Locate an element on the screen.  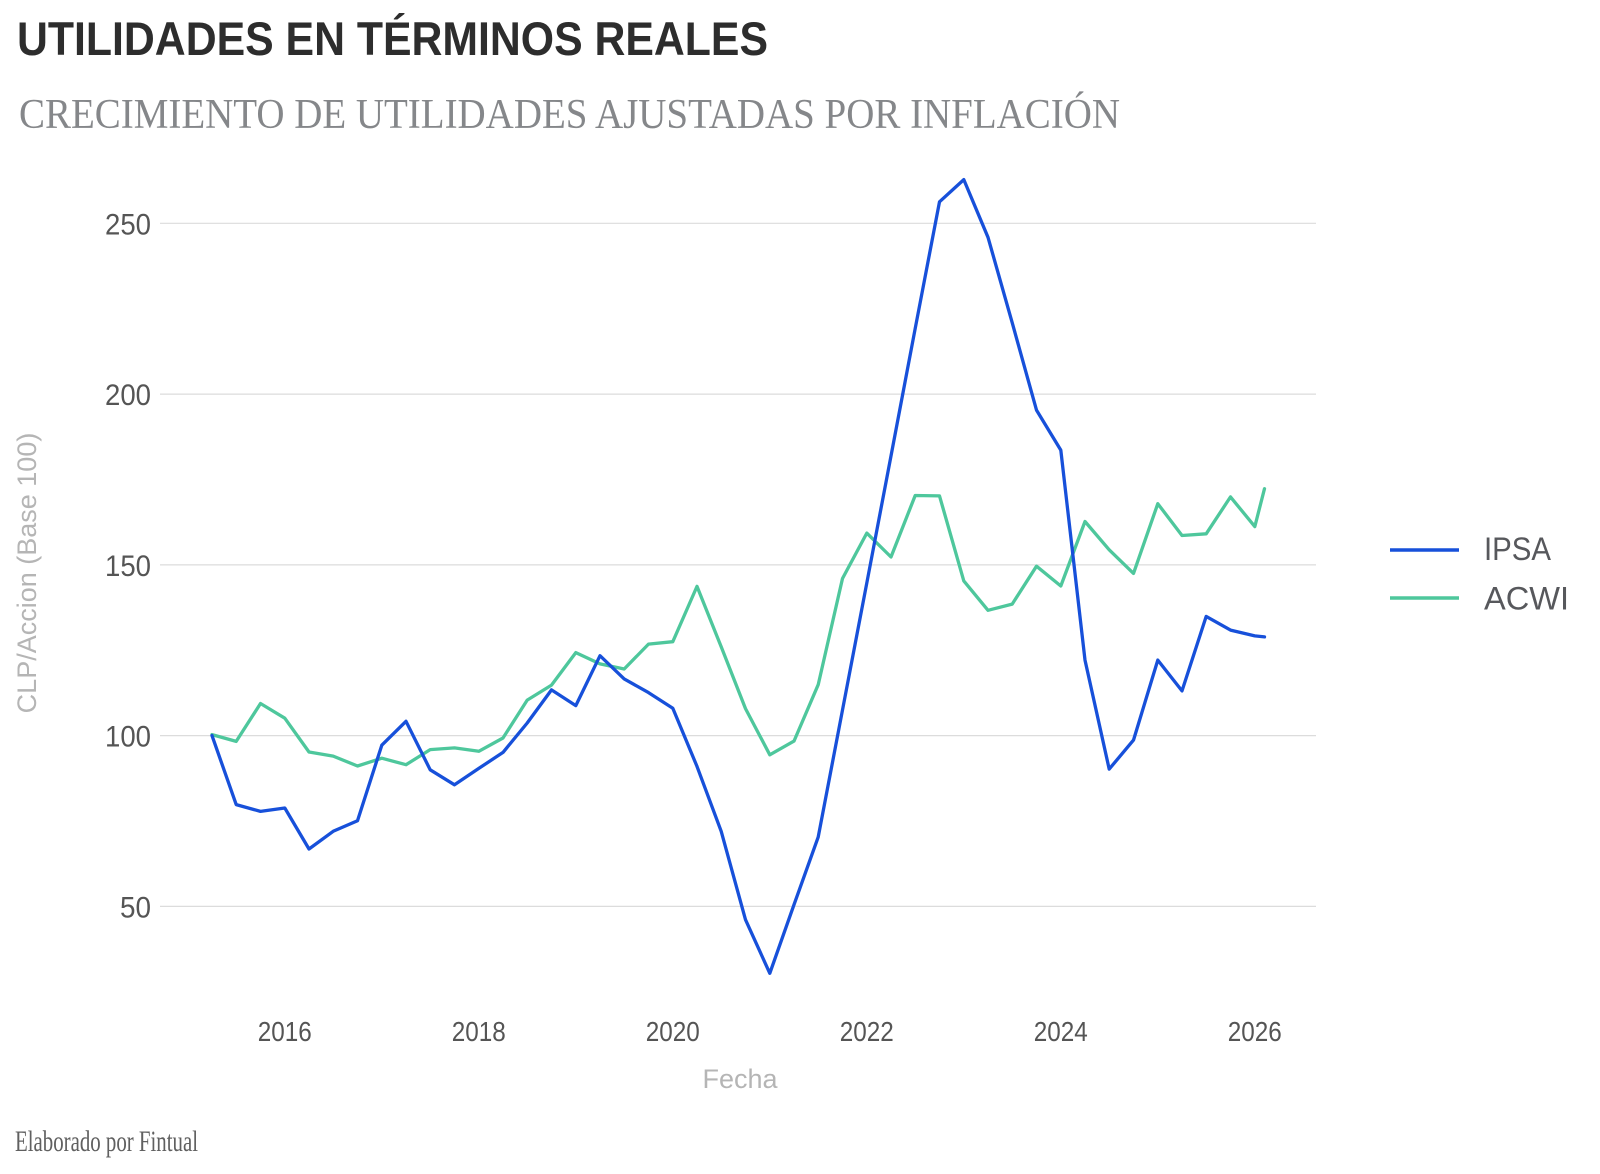
svg-text: 2026 is located at coordinates (1255, 1031).